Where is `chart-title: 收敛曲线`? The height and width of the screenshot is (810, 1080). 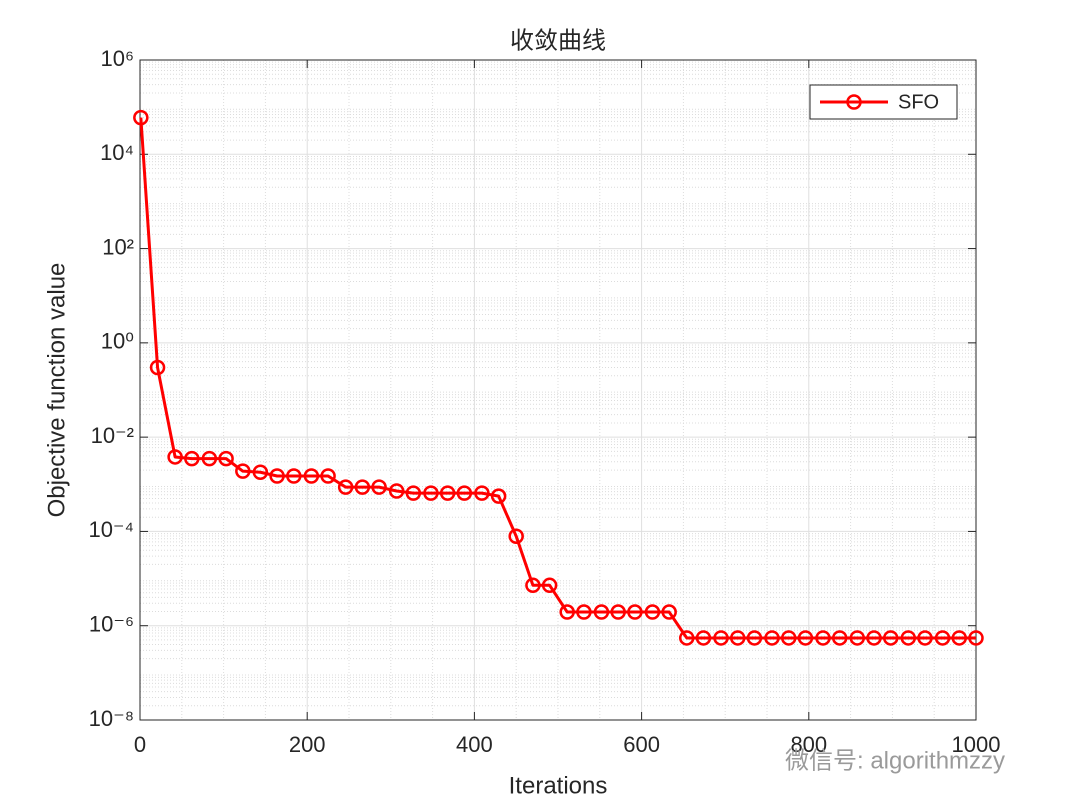 chart-title: 收敛曲线 is located at coordinates (558, 40).